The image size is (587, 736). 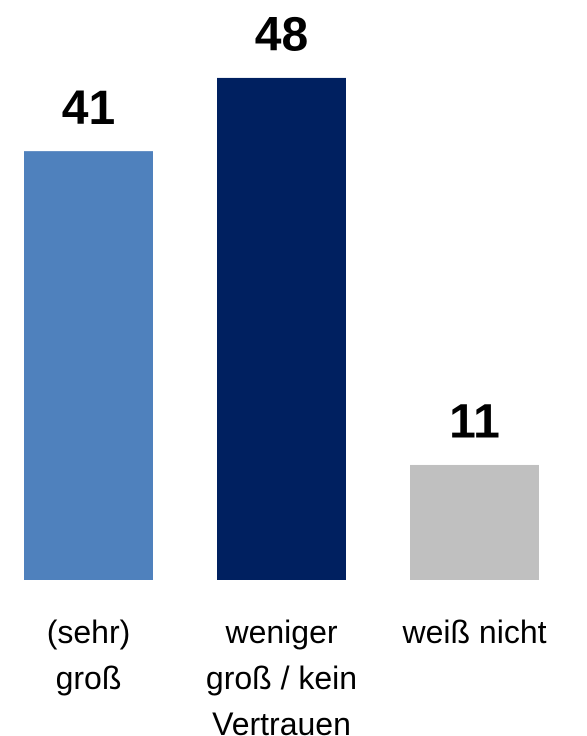 I want to click on value-label: 11, so click(x=474, y=422).